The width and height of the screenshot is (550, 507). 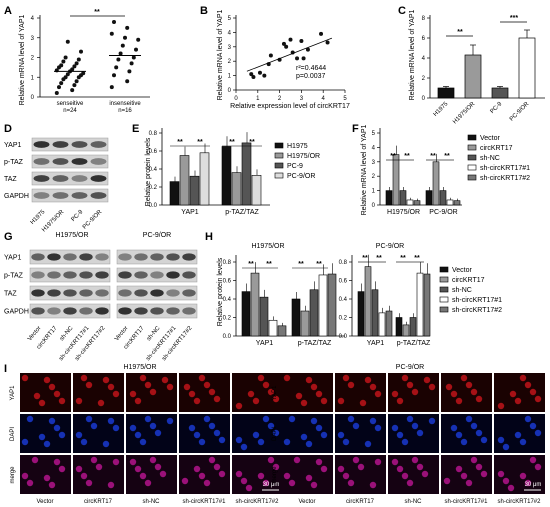 What do you see at coordinates (360, 502) in the screenshot?
I see `panel-i-col-label: circKRT17` at bounding box center [360, 502].